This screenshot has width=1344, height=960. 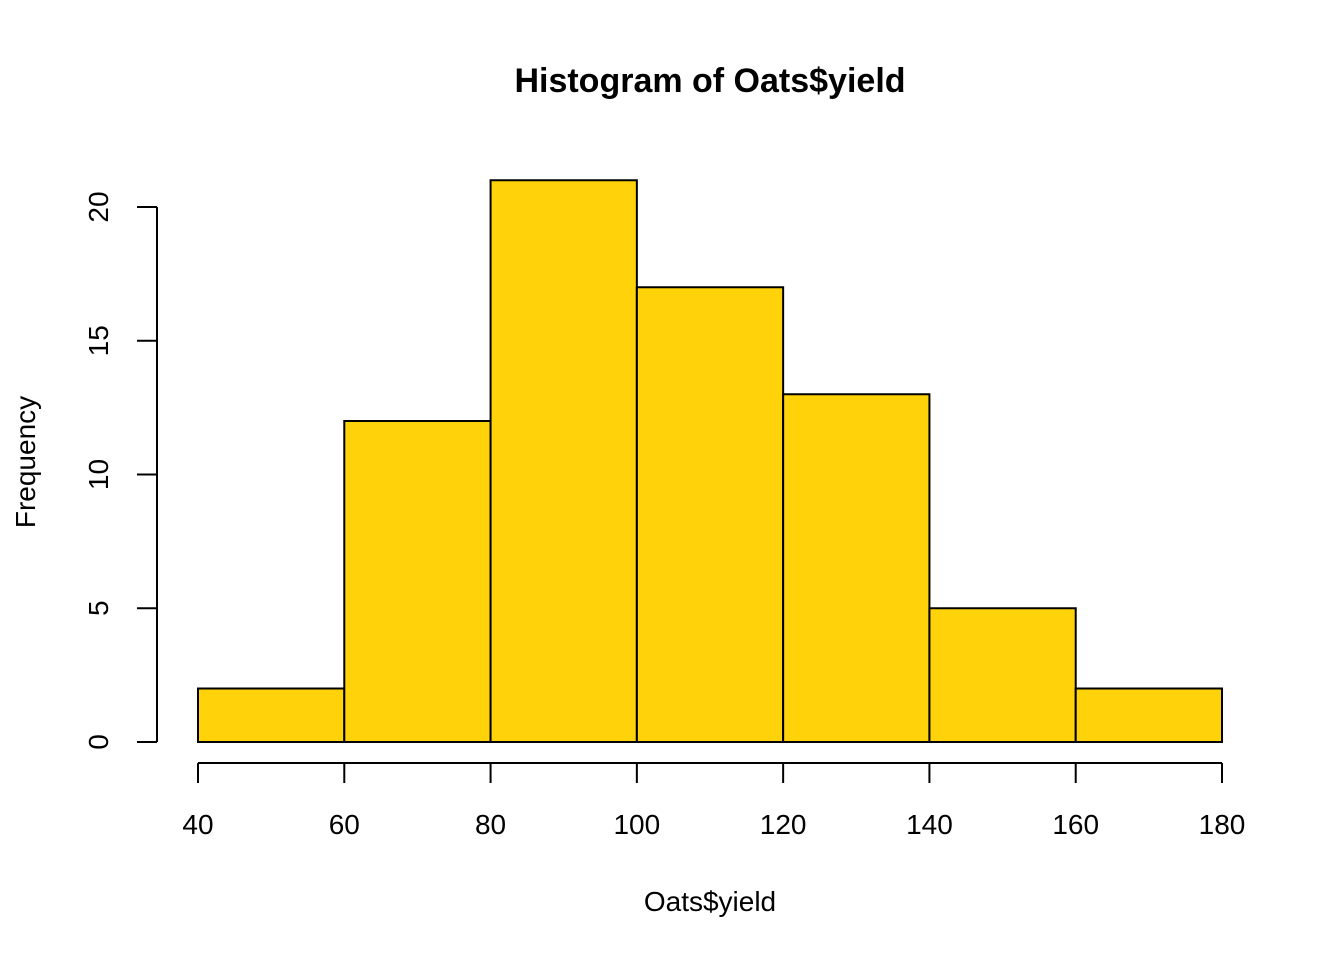 I want to click on y-tick-label-0: 0, so click(x=98, y=742).